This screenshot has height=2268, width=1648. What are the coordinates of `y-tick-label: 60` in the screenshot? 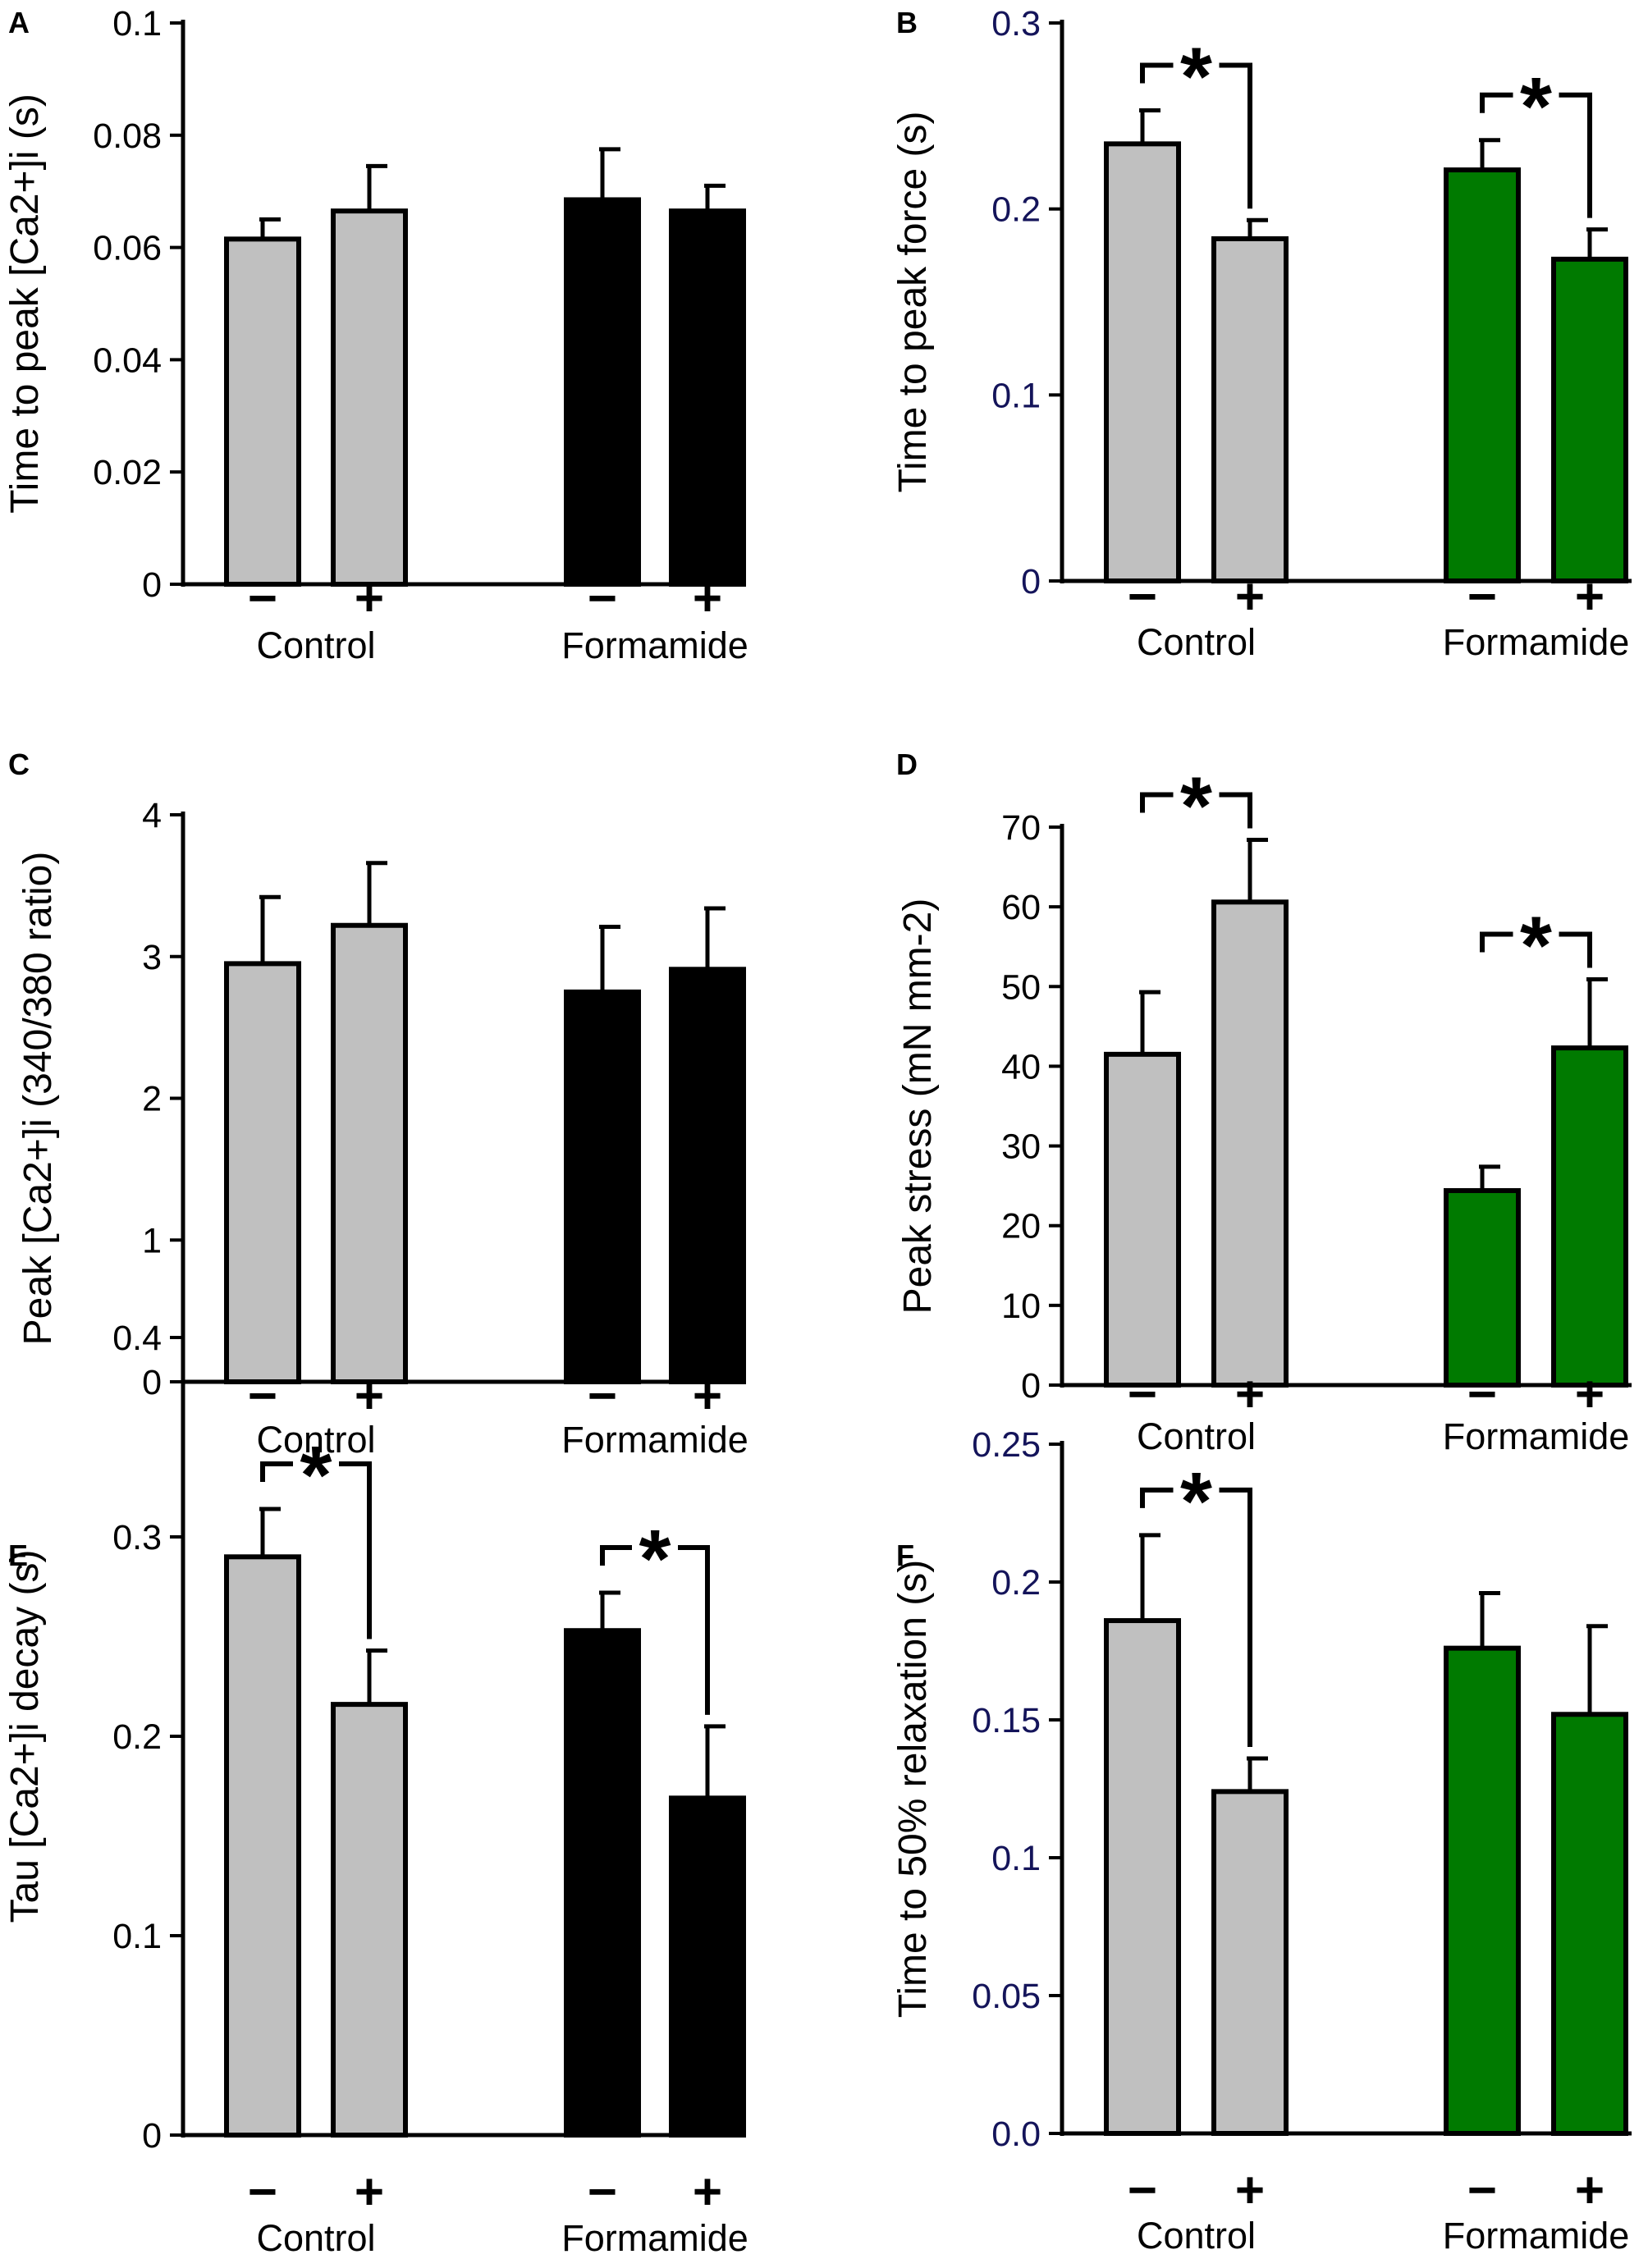 It's located at (1021, 908).